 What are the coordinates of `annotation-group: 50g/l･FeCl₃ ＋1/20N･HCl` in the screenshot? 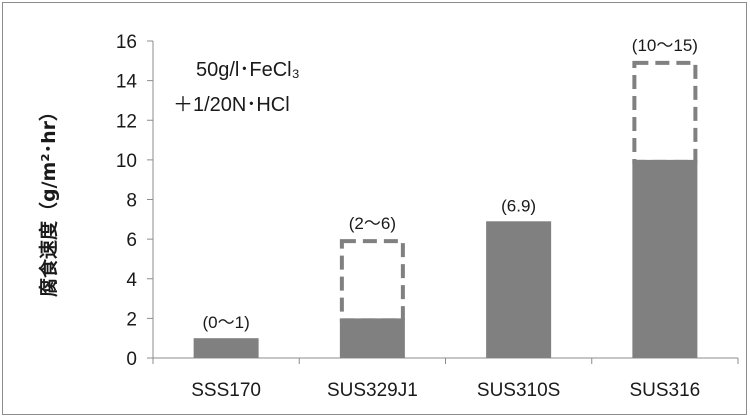 It's located at (236, 87).